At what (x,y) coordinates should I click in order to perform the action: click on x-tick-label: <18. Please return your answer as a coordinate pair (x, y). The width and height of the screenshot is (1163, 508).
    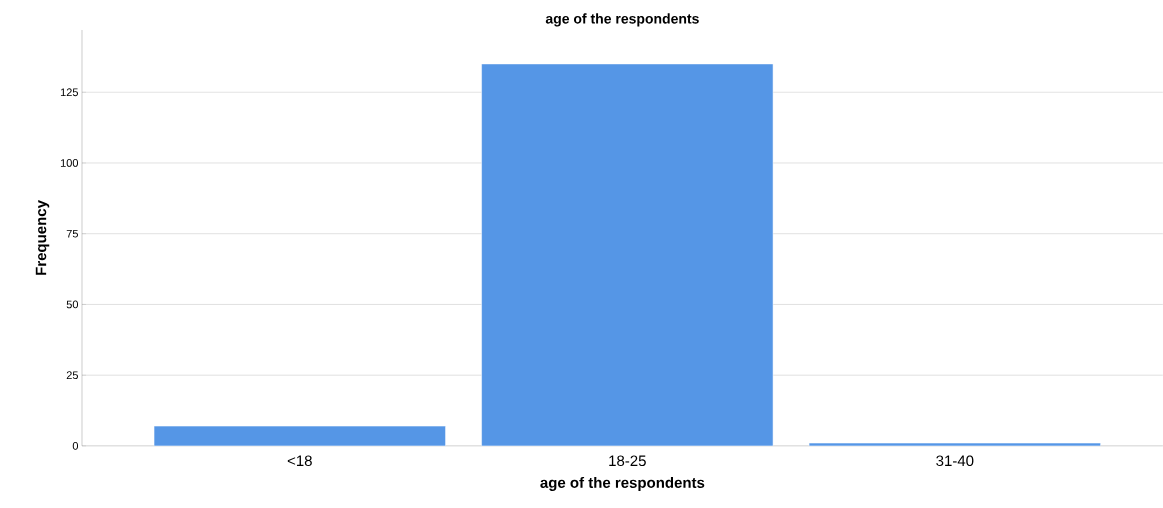
    Looking at the image, I should click on (299, 461).